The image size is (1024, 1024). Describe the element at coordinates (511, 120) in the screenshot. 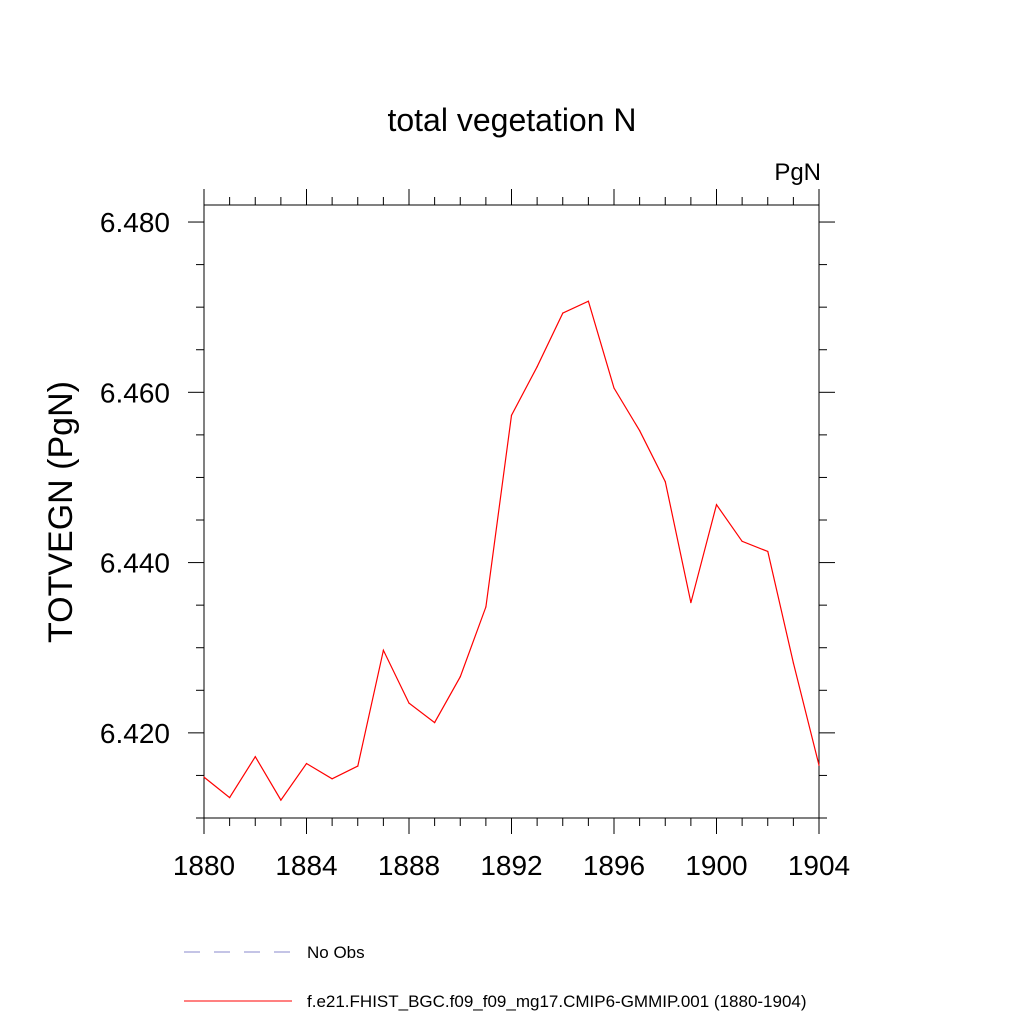

I see `chart-title: total vegetation N` at that location.